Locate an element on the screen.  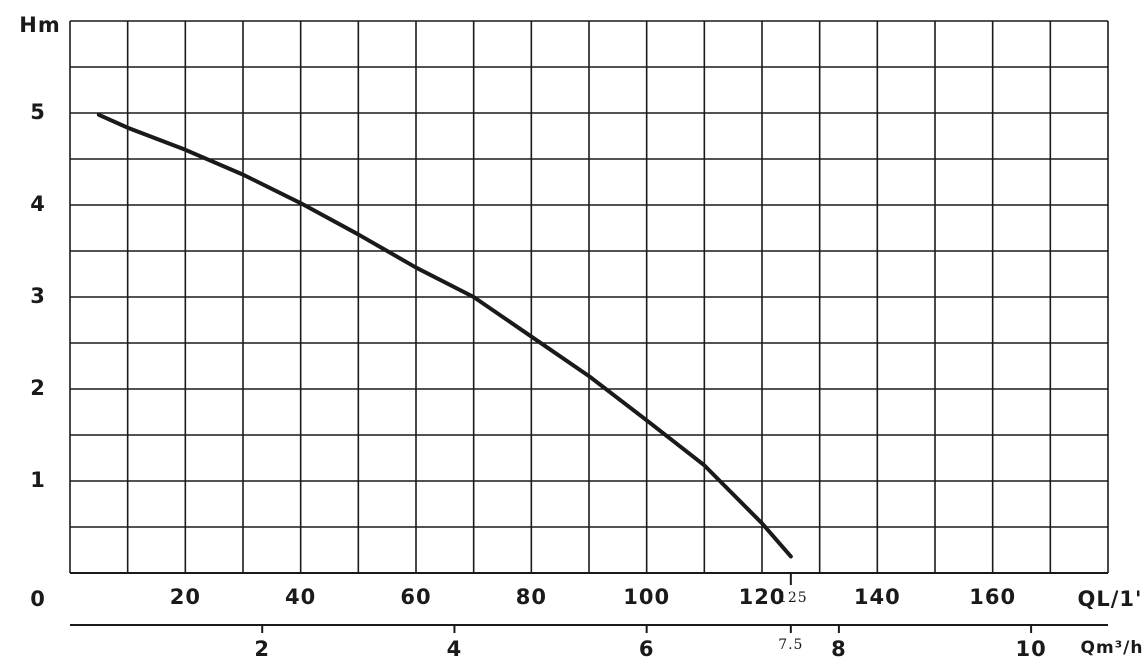
x-tick-label: 100 is located at coordinates (646, 597).